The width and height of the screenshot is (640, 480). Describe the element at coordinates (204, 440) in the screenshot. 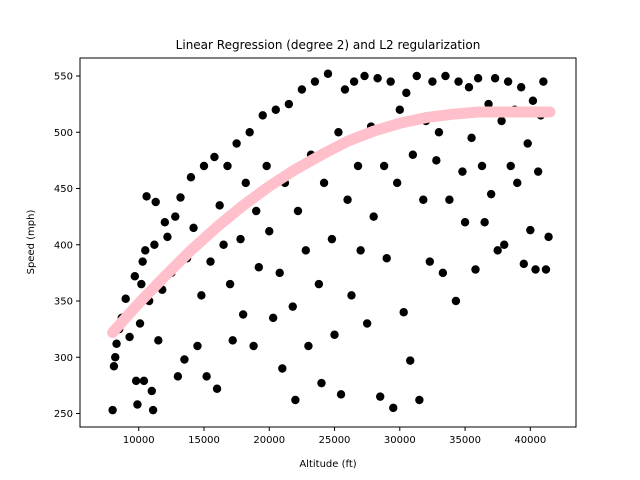

I see `x-tick-label: 15000` at that location.